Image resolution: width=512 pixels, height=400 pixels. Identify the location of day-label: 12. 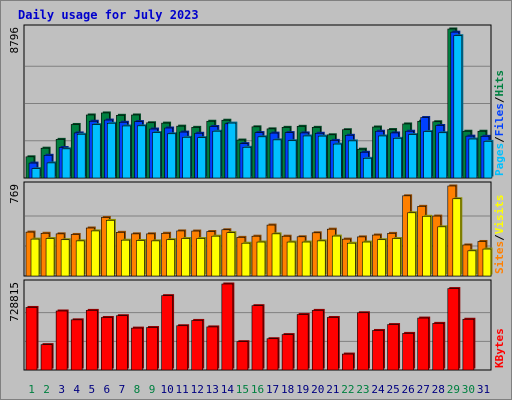
(197, 389).